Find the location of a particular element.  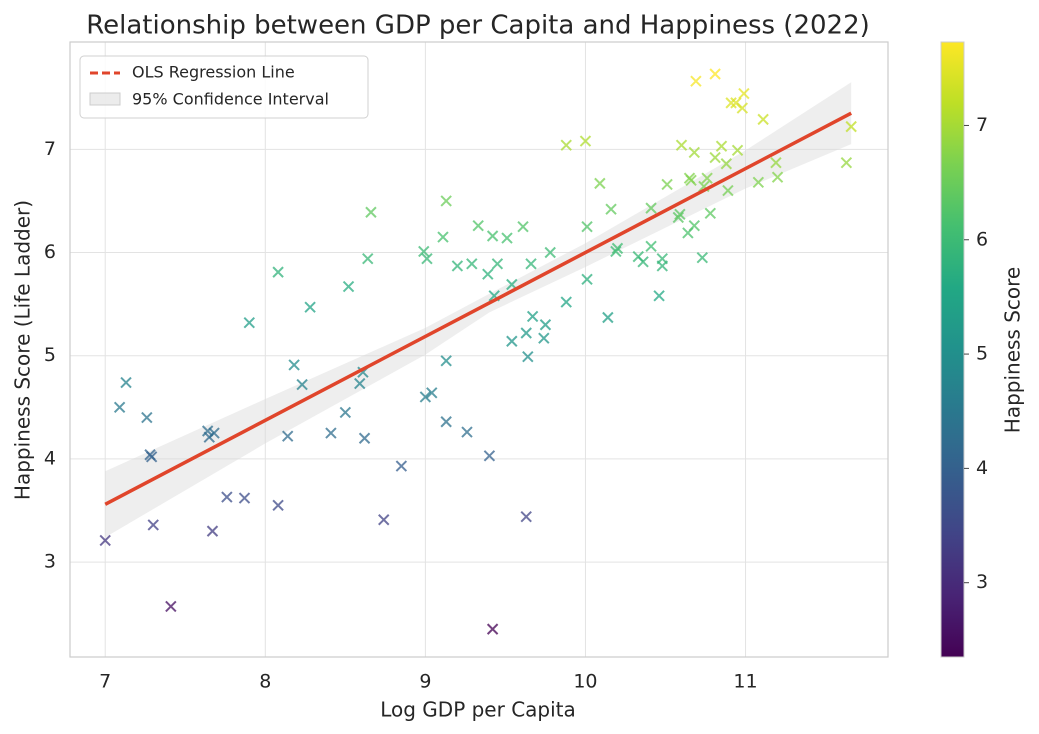

legend-label: OLS Regression Line is located at coordinates (213, 72).